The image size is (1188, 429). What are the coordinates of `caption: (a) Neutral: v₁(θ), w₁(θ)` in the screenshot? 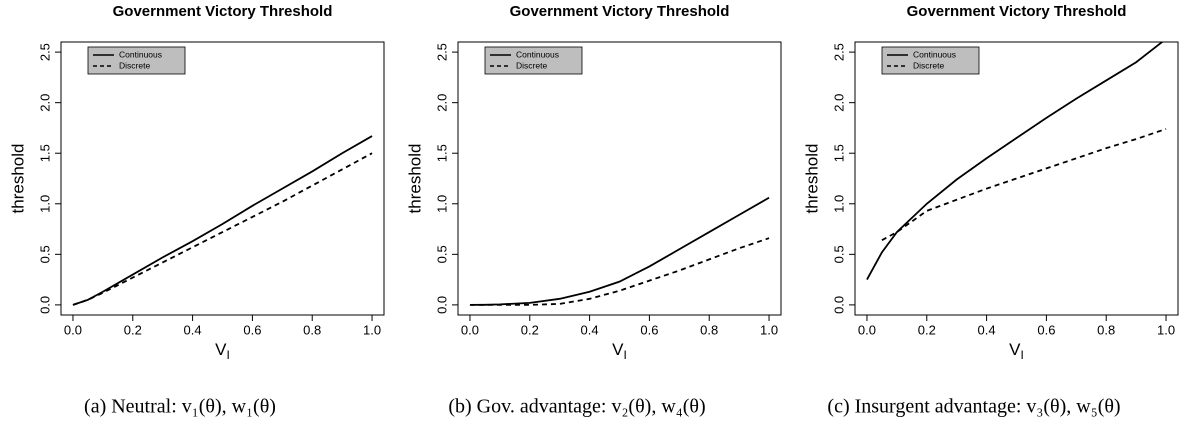 It's located at (180, 407).